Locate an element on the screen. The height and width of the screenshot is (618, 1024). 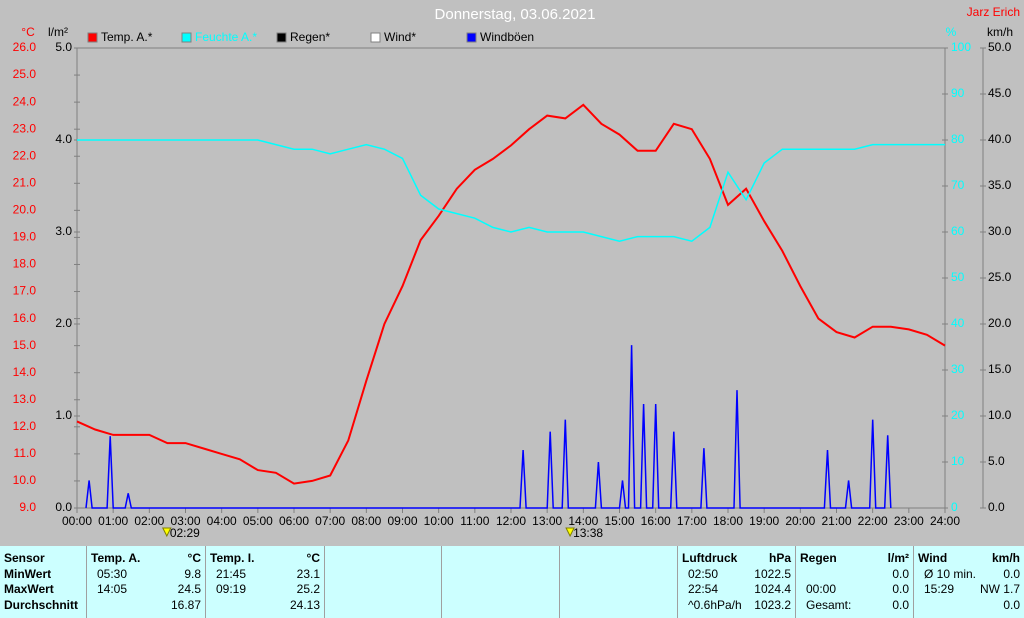
stat-panel: Regen l/m² 0.0 00:00 0.0 Gesamt: 0.0 is located at coordinates (854, 582).